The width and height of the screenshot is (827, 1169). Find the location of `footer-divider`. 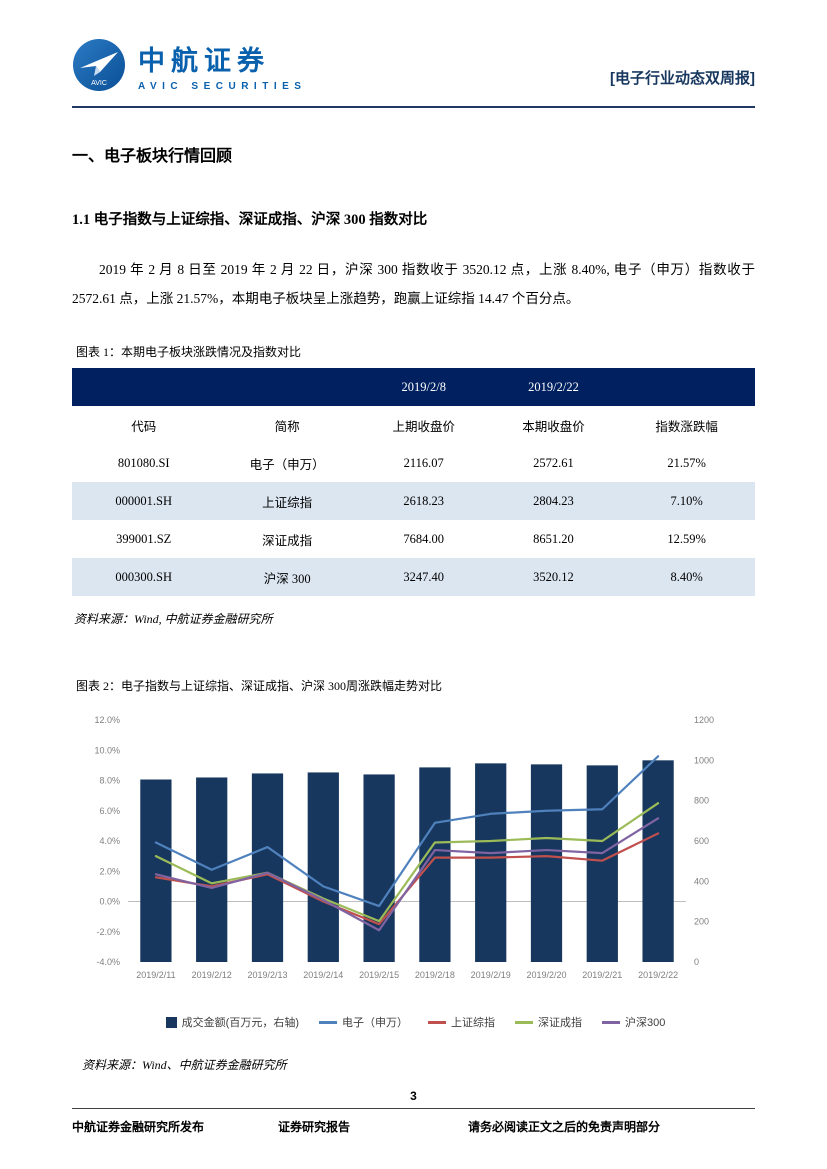

footer-divider is located at coordinates (413, 1108).